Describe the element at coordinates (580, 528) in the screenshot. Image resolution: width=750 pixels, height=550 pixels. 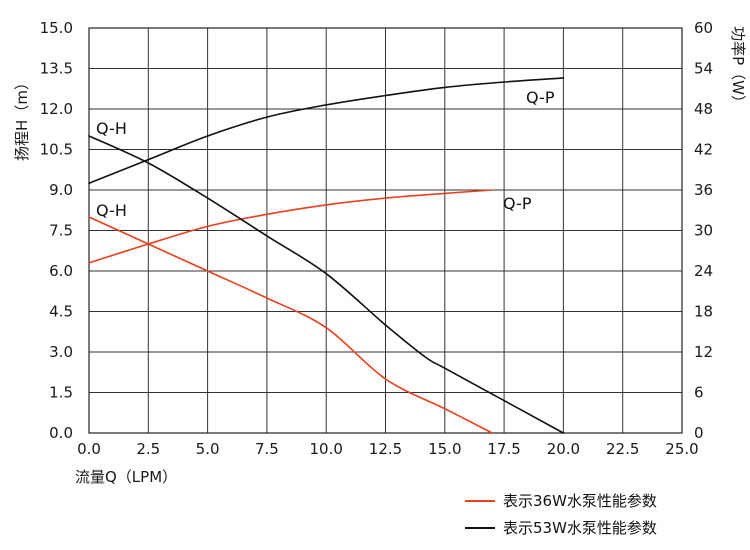
I see `legend-label-53w: 表示53W水泵性能参数` at that location.